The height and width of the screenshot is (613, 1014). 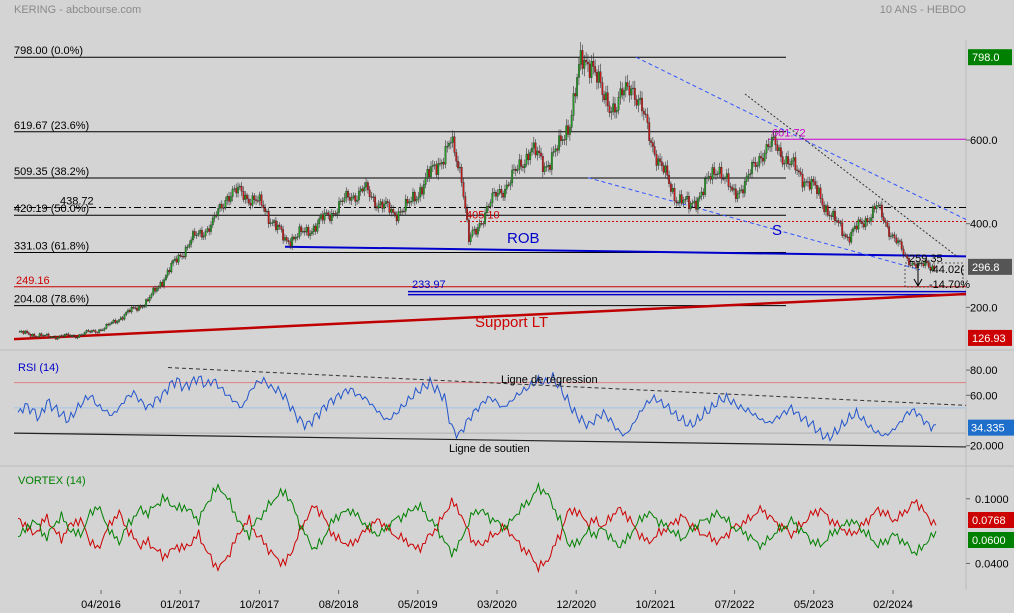 I want to click on axis-tick-label: 400.0, so click(x=984, y=225).